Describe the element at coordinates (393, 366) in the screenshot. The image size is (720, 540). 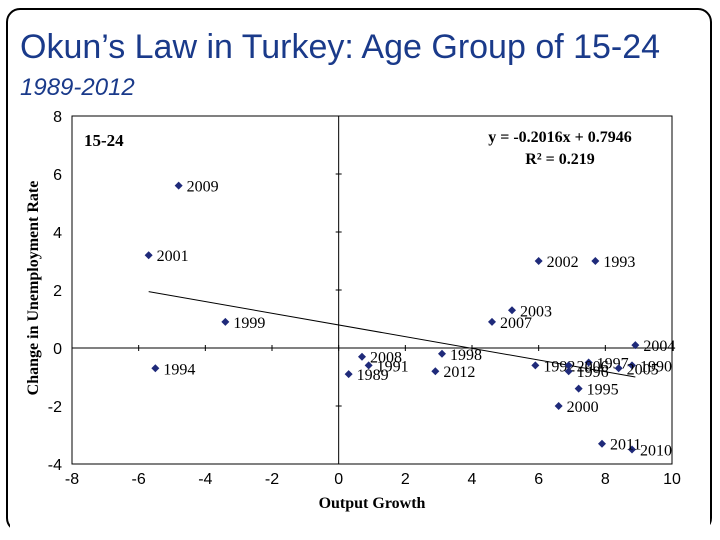
I see `data-label-1991: 1991` at that location.